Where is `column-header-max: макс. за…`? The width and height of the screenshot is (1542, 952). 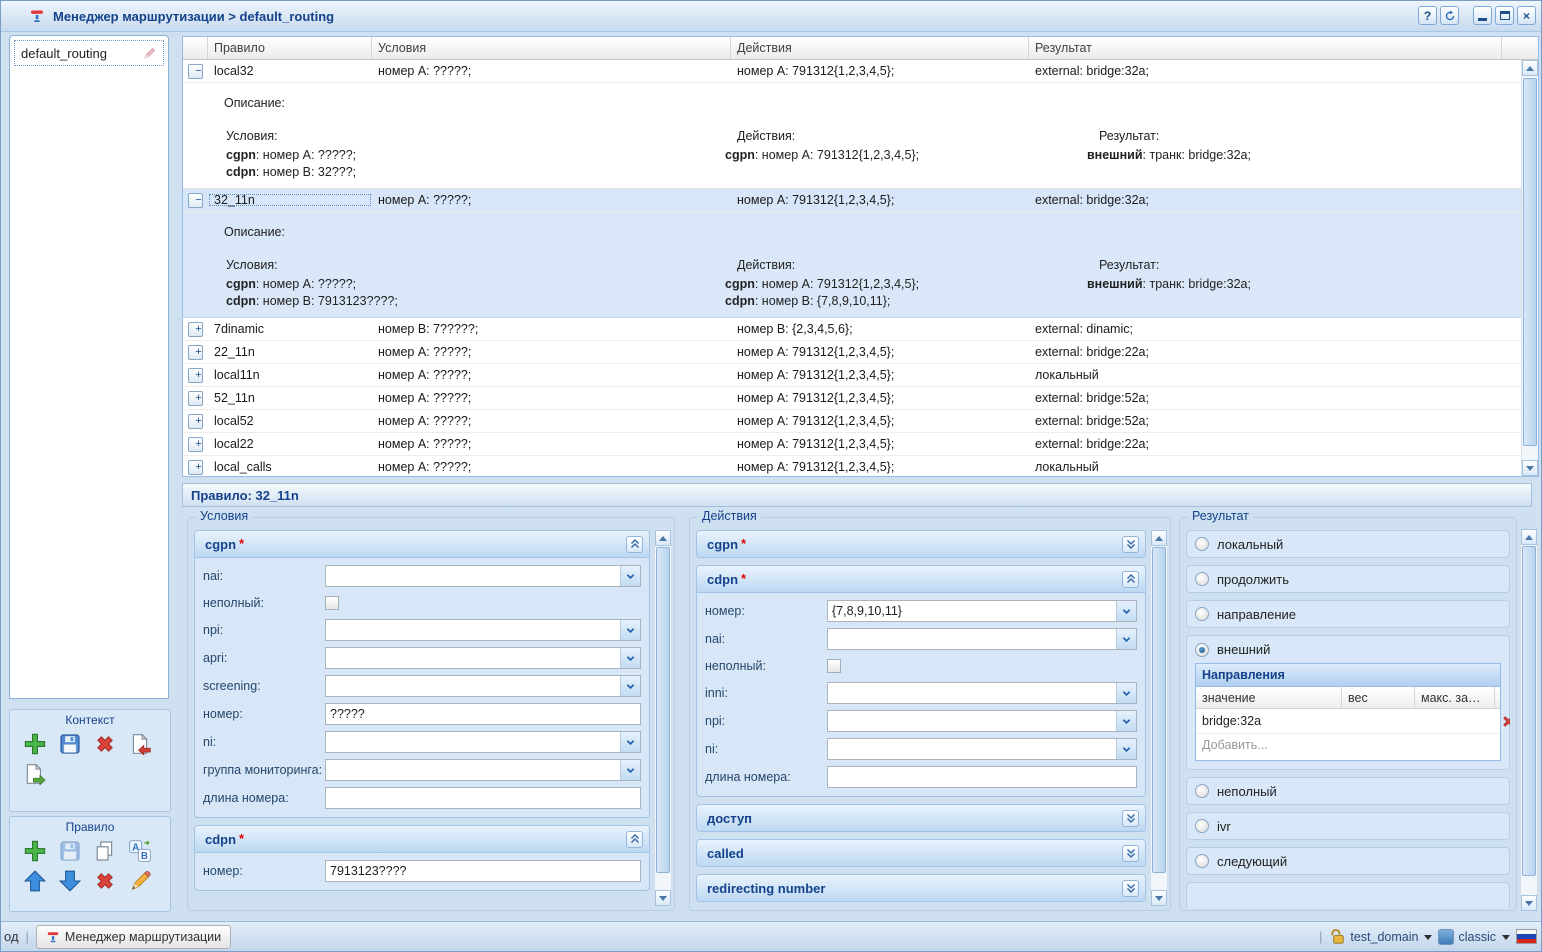 column-header-max: макс. за… is located at coordinates (1455, 697).